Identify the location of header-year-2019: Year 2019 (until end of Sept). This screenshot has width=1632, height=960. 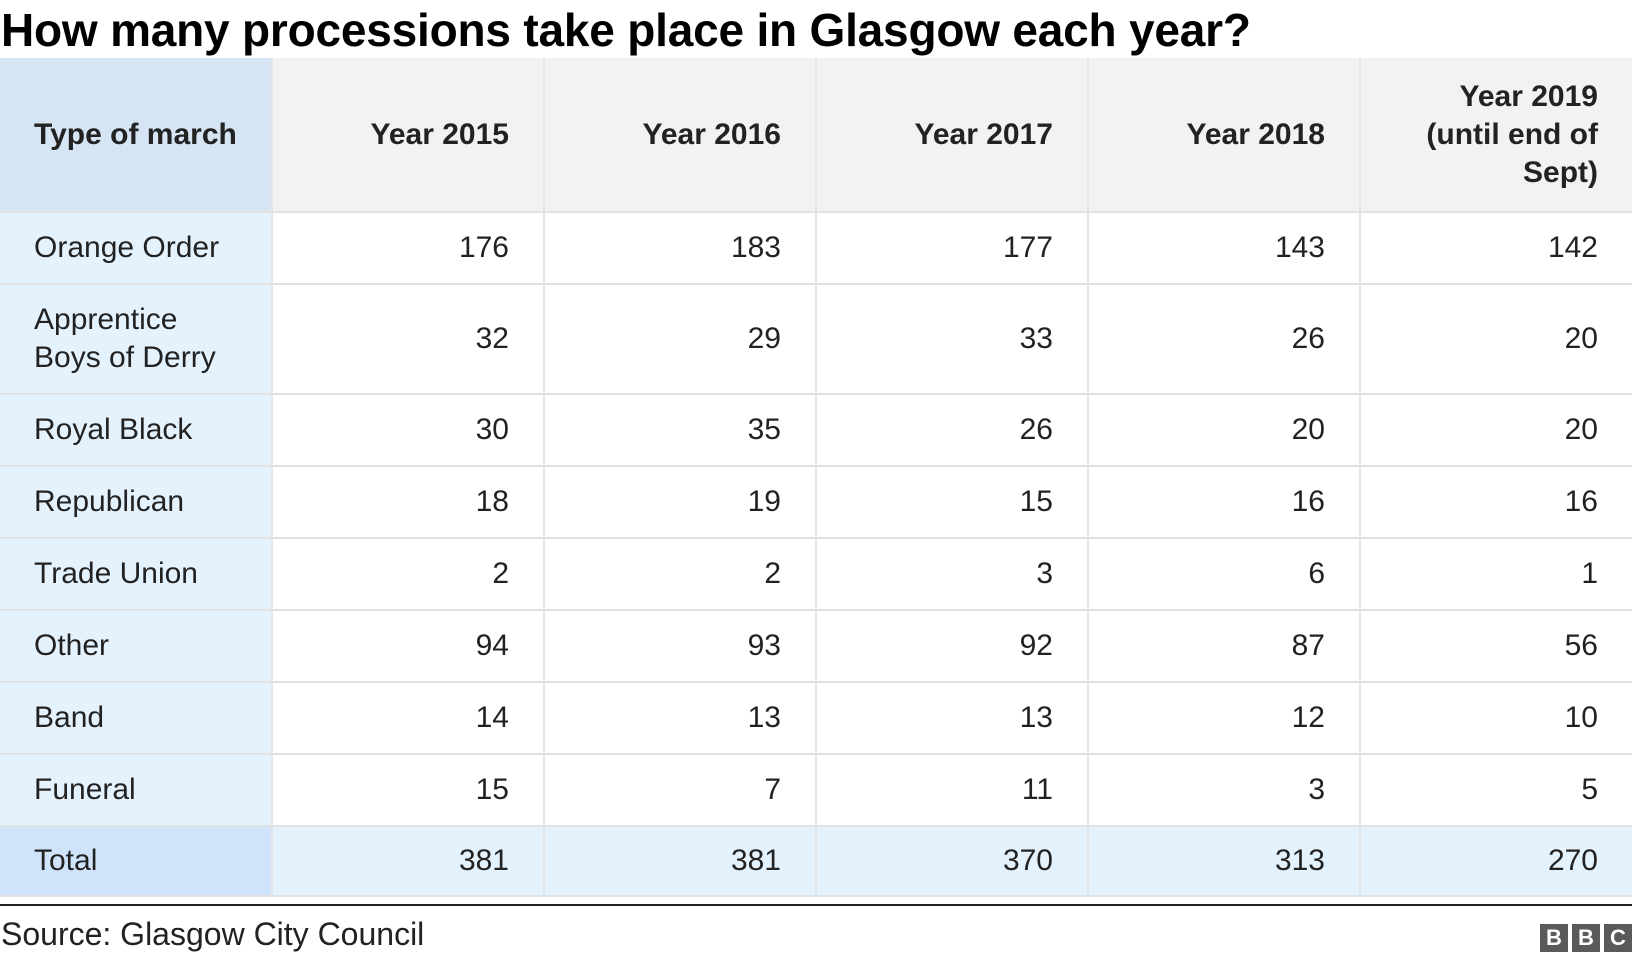
(1496, 135).